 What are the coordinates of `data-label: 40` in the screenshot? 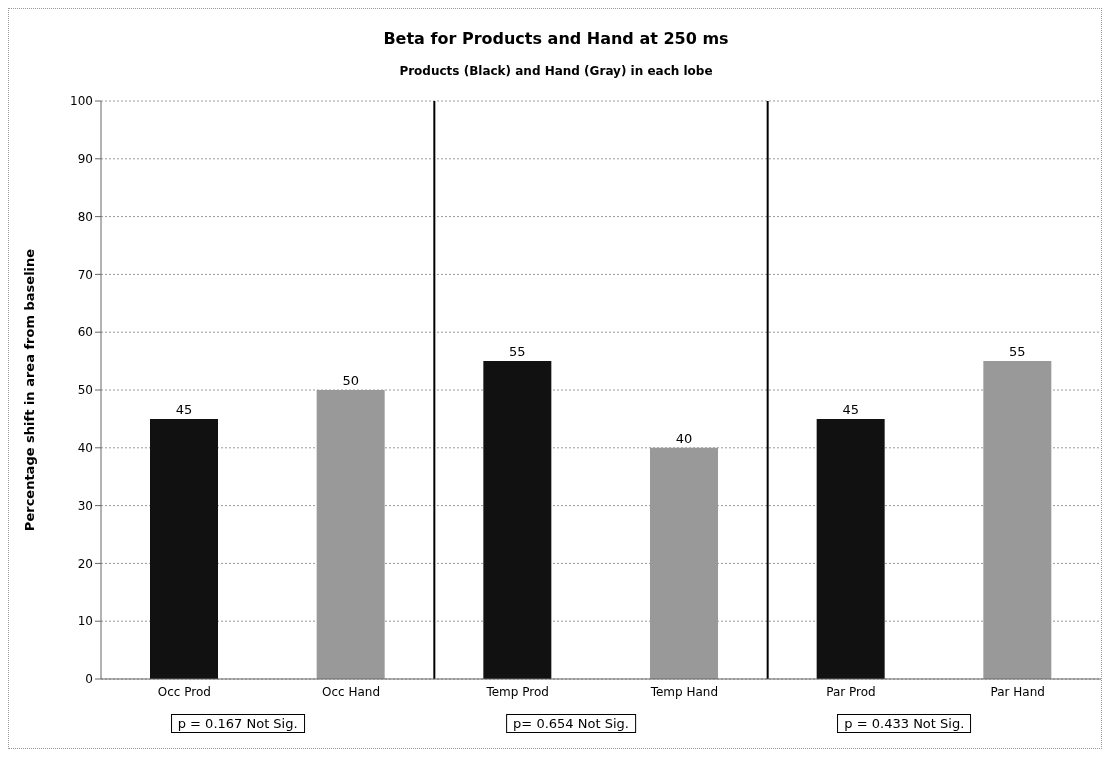 It's located at (684, 438).